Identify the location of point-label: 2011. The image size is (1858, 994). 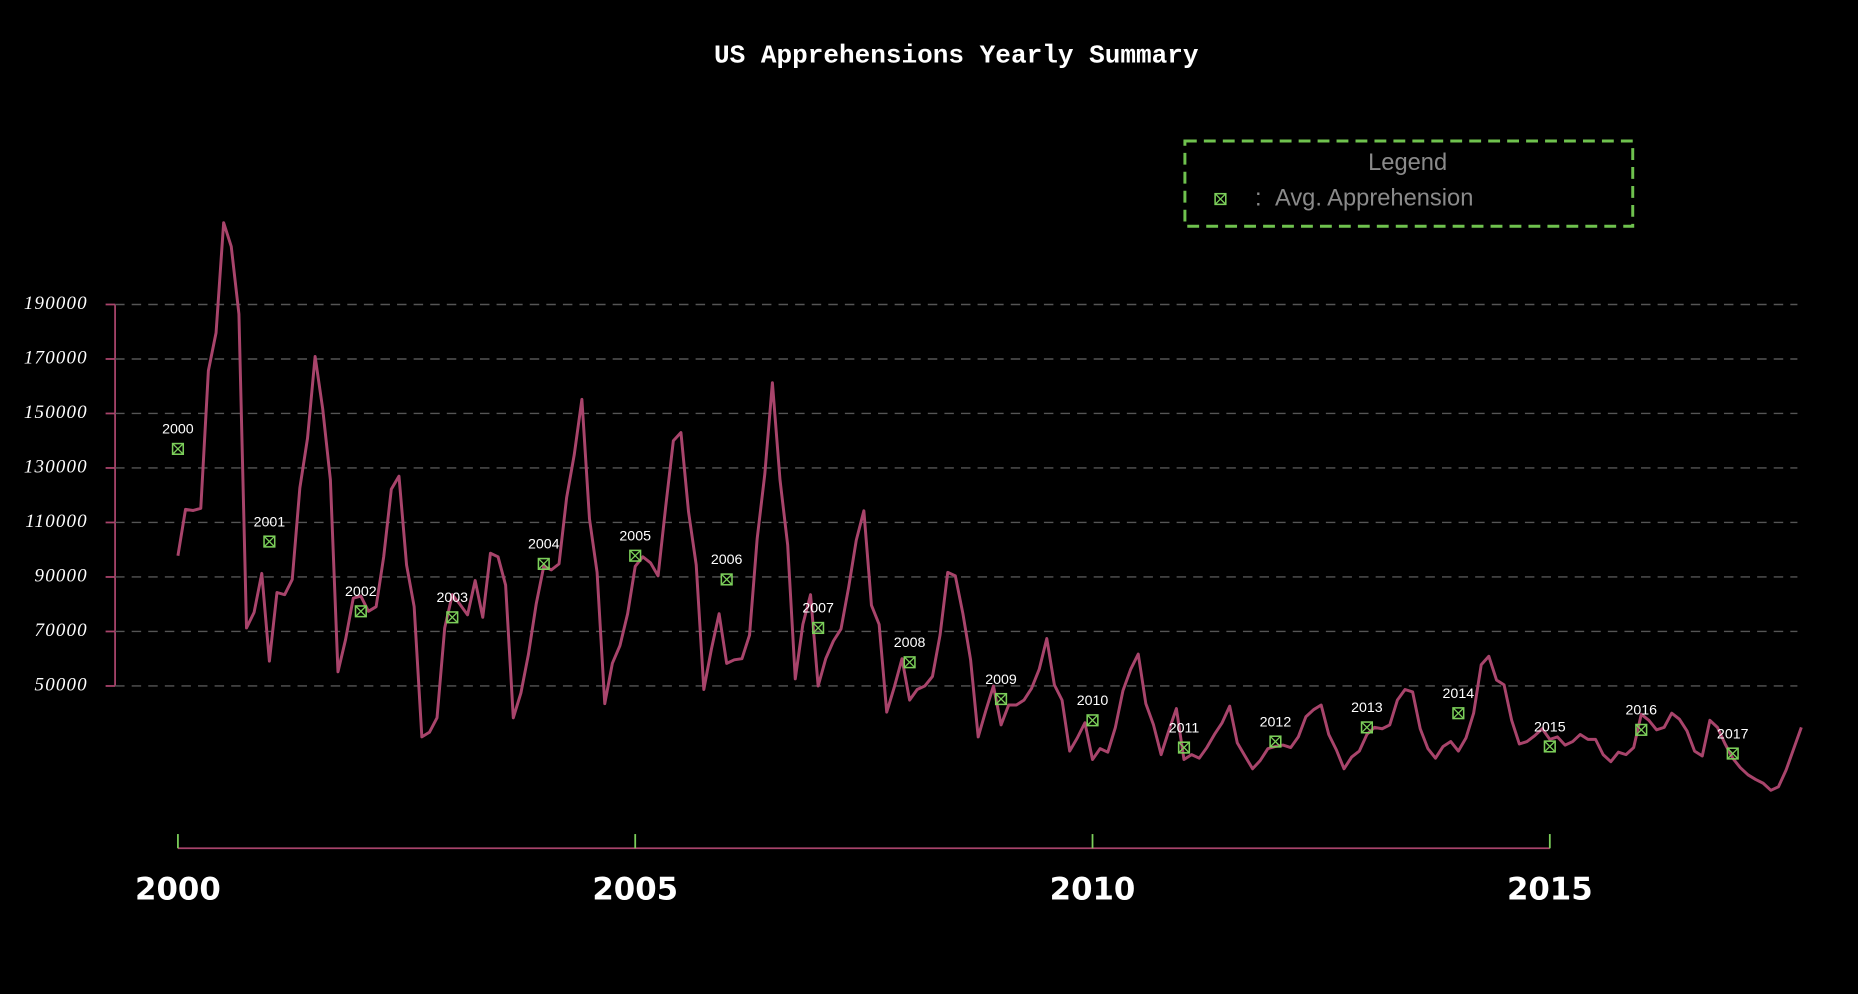
(1184, 728).